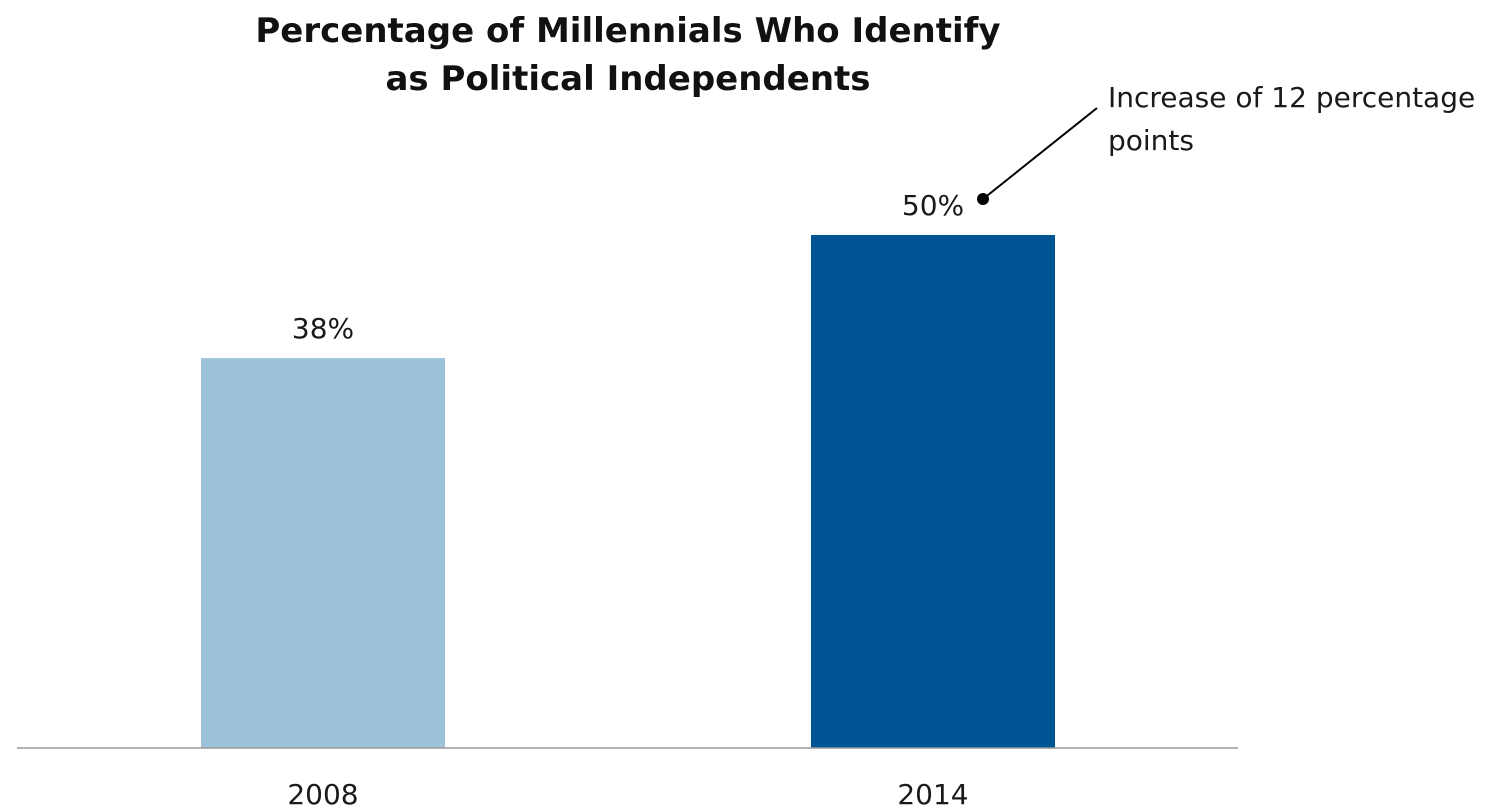  Describe the element at coordinates (322, 793) in the screenshot. I see `x-tick-label-2008: 2008` at that location.